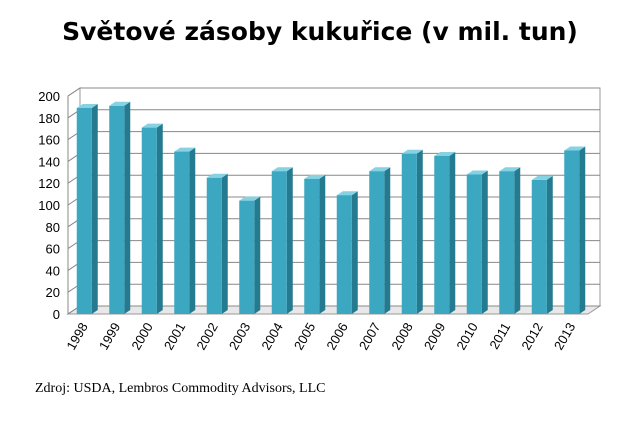  What do you see at coordinates (271, 336) in the screenshot?
I see `x-tick-label: 2004` at bounding box center [271, 336].